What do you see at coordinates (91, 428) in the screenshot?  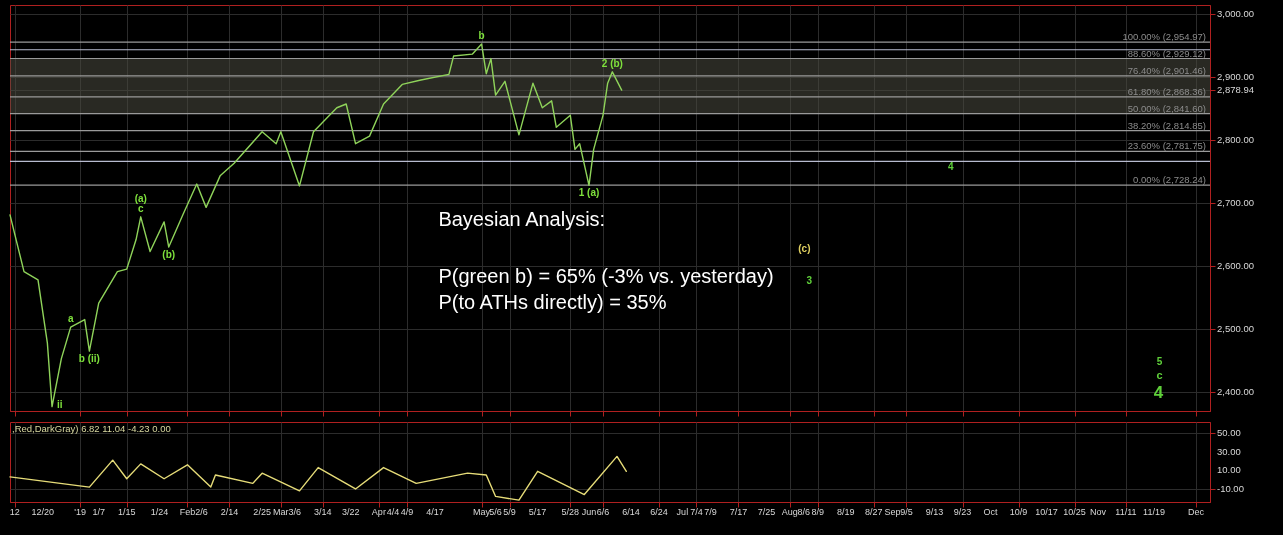 I see `annotation: ,Red,DarkGray) 6.82 11.04 -4.23 0.00` at bounding box center [91, 428].